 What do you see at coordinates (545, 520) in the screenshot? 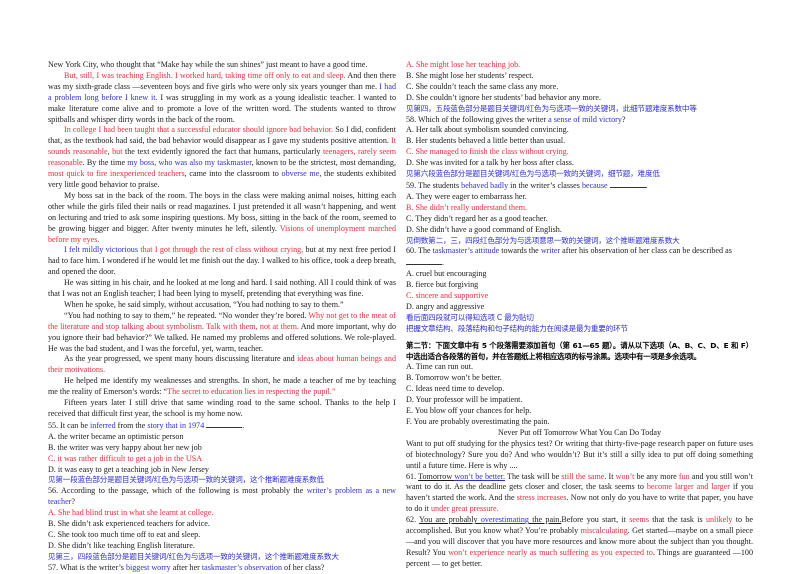
I see `underlined-text: the pain.` at bounding box center [545, 520].